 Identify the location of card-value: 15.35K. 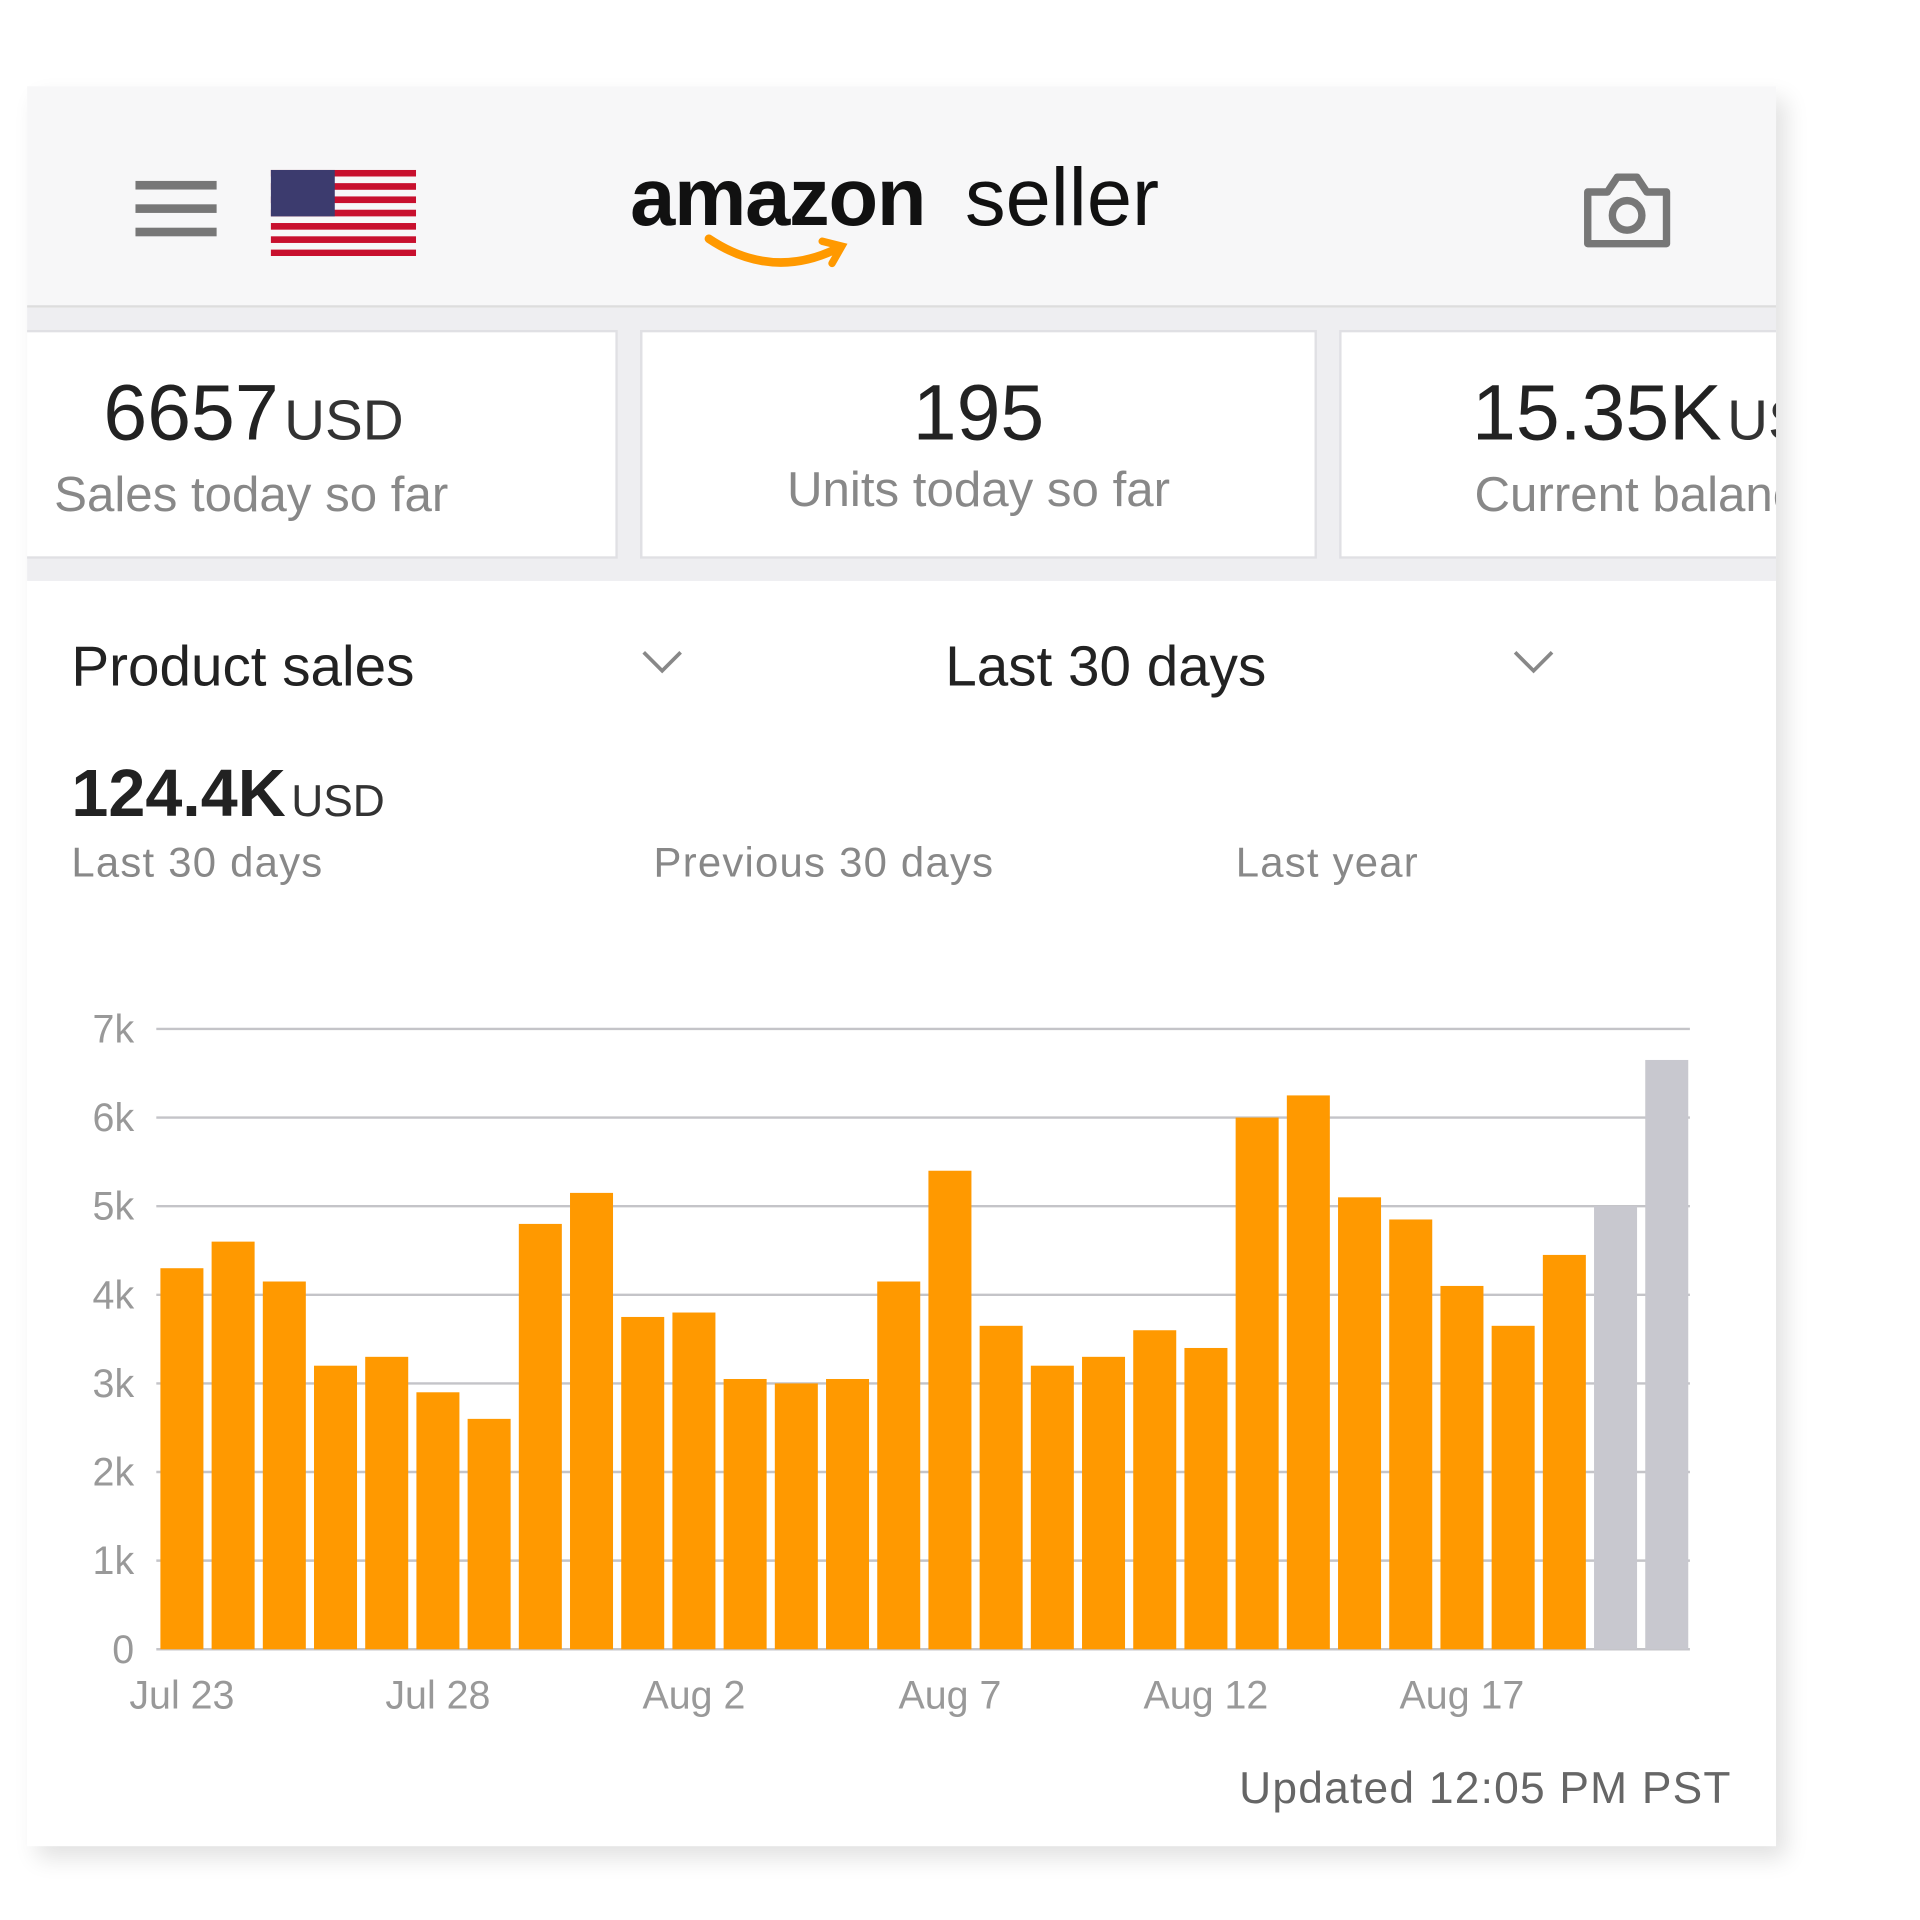
(1597, 412).